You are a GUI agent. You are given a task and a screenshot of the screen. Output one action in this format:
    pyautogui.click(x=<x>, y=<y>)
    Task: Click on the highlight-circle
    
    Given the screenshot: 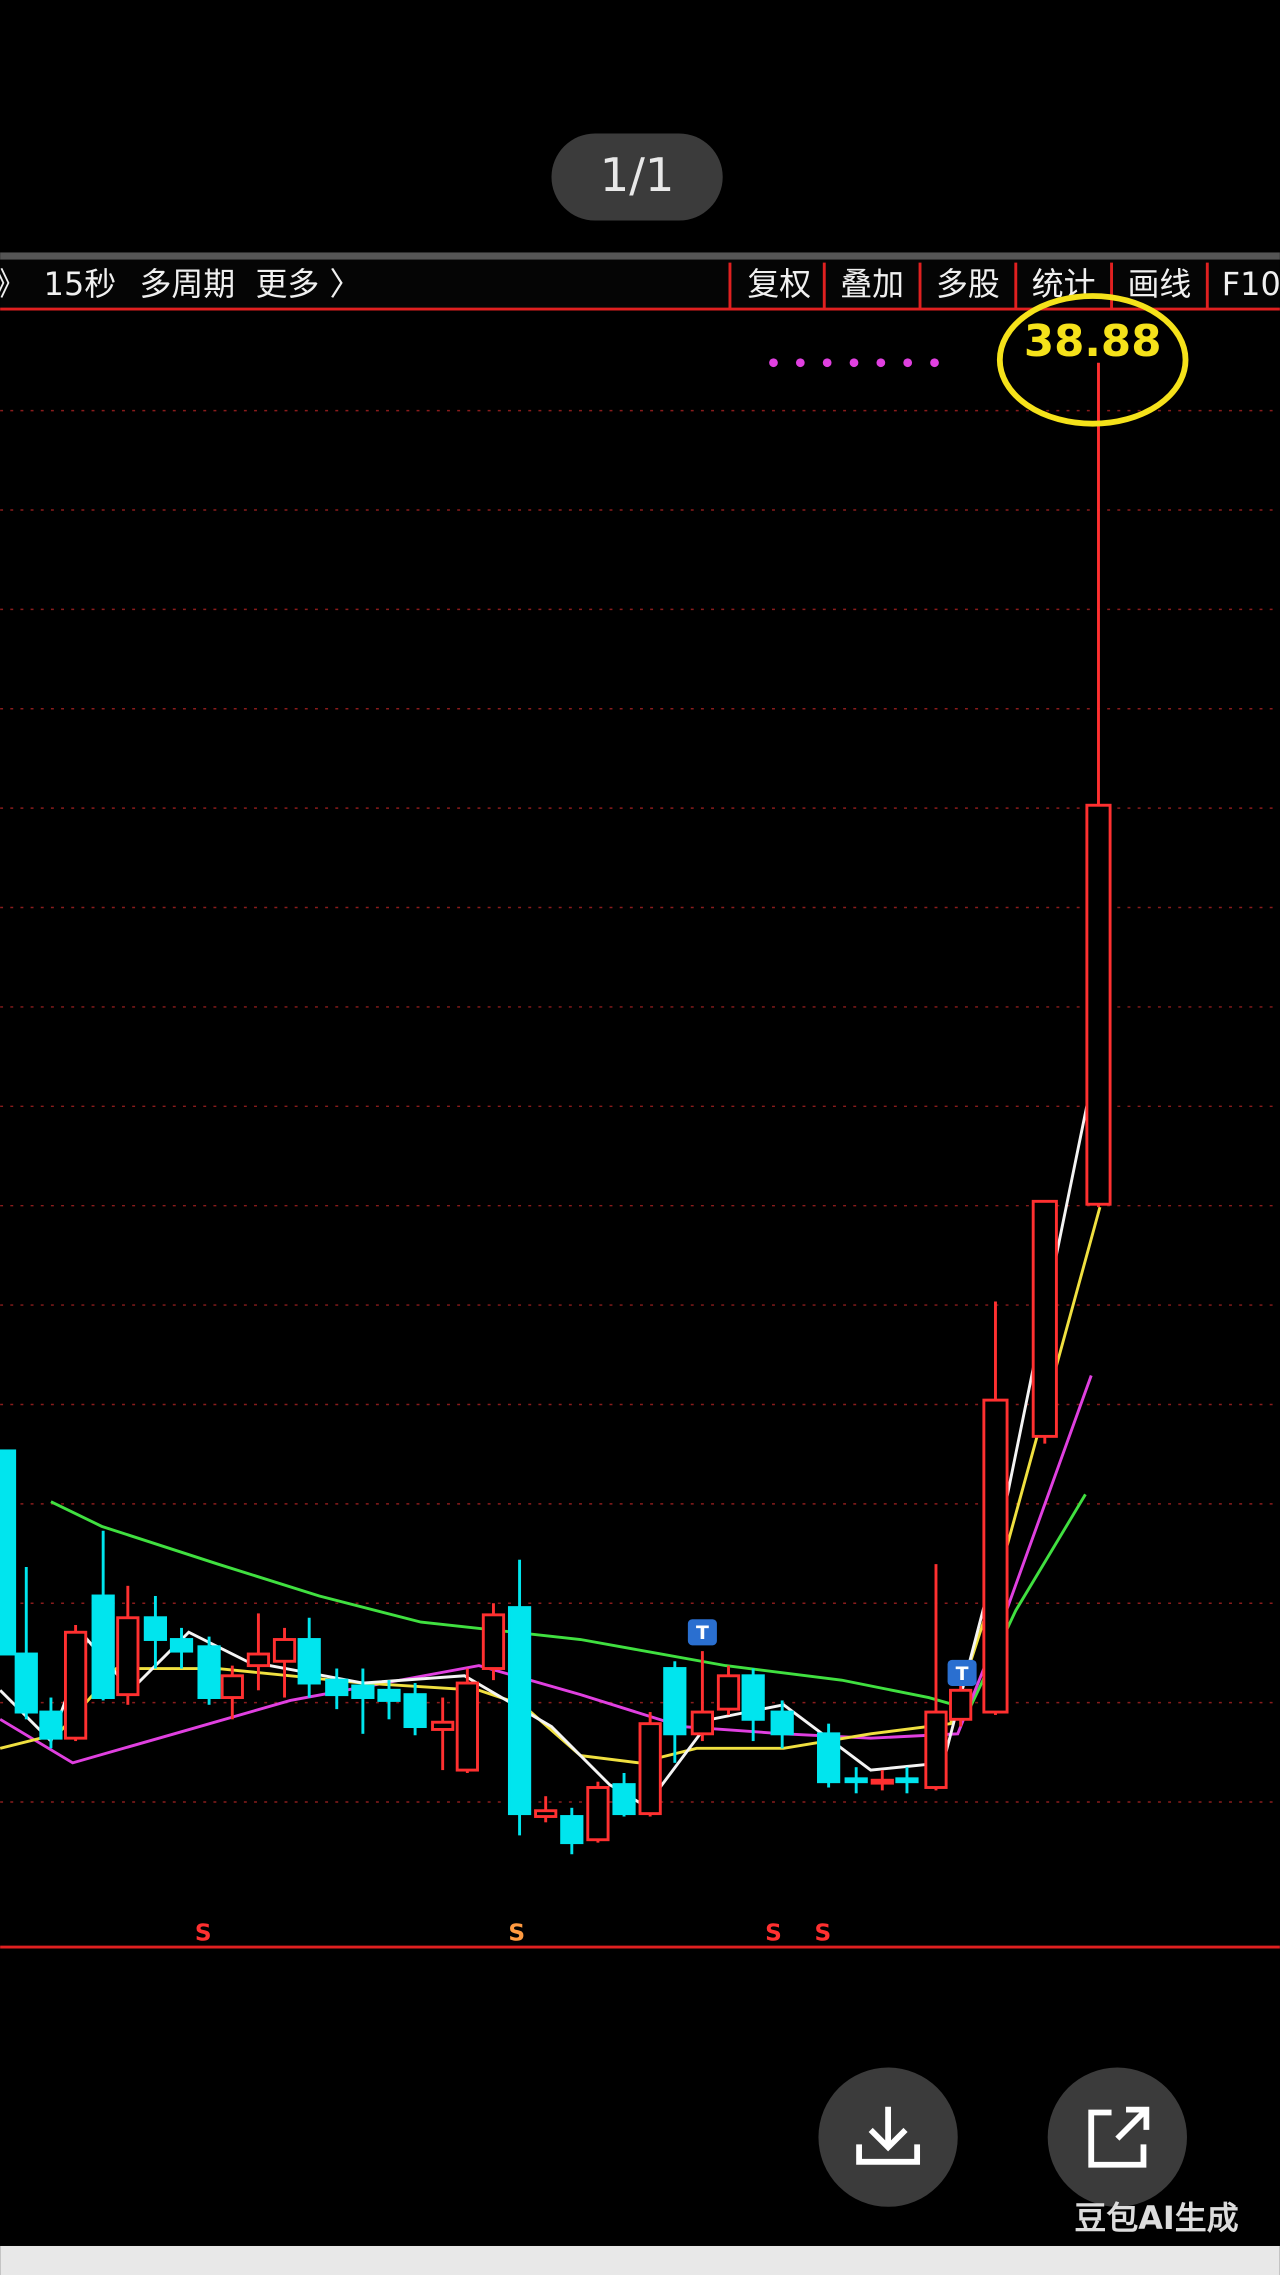 What is the action you would take?
    pyautogui.click(x=1092, y=360)
    